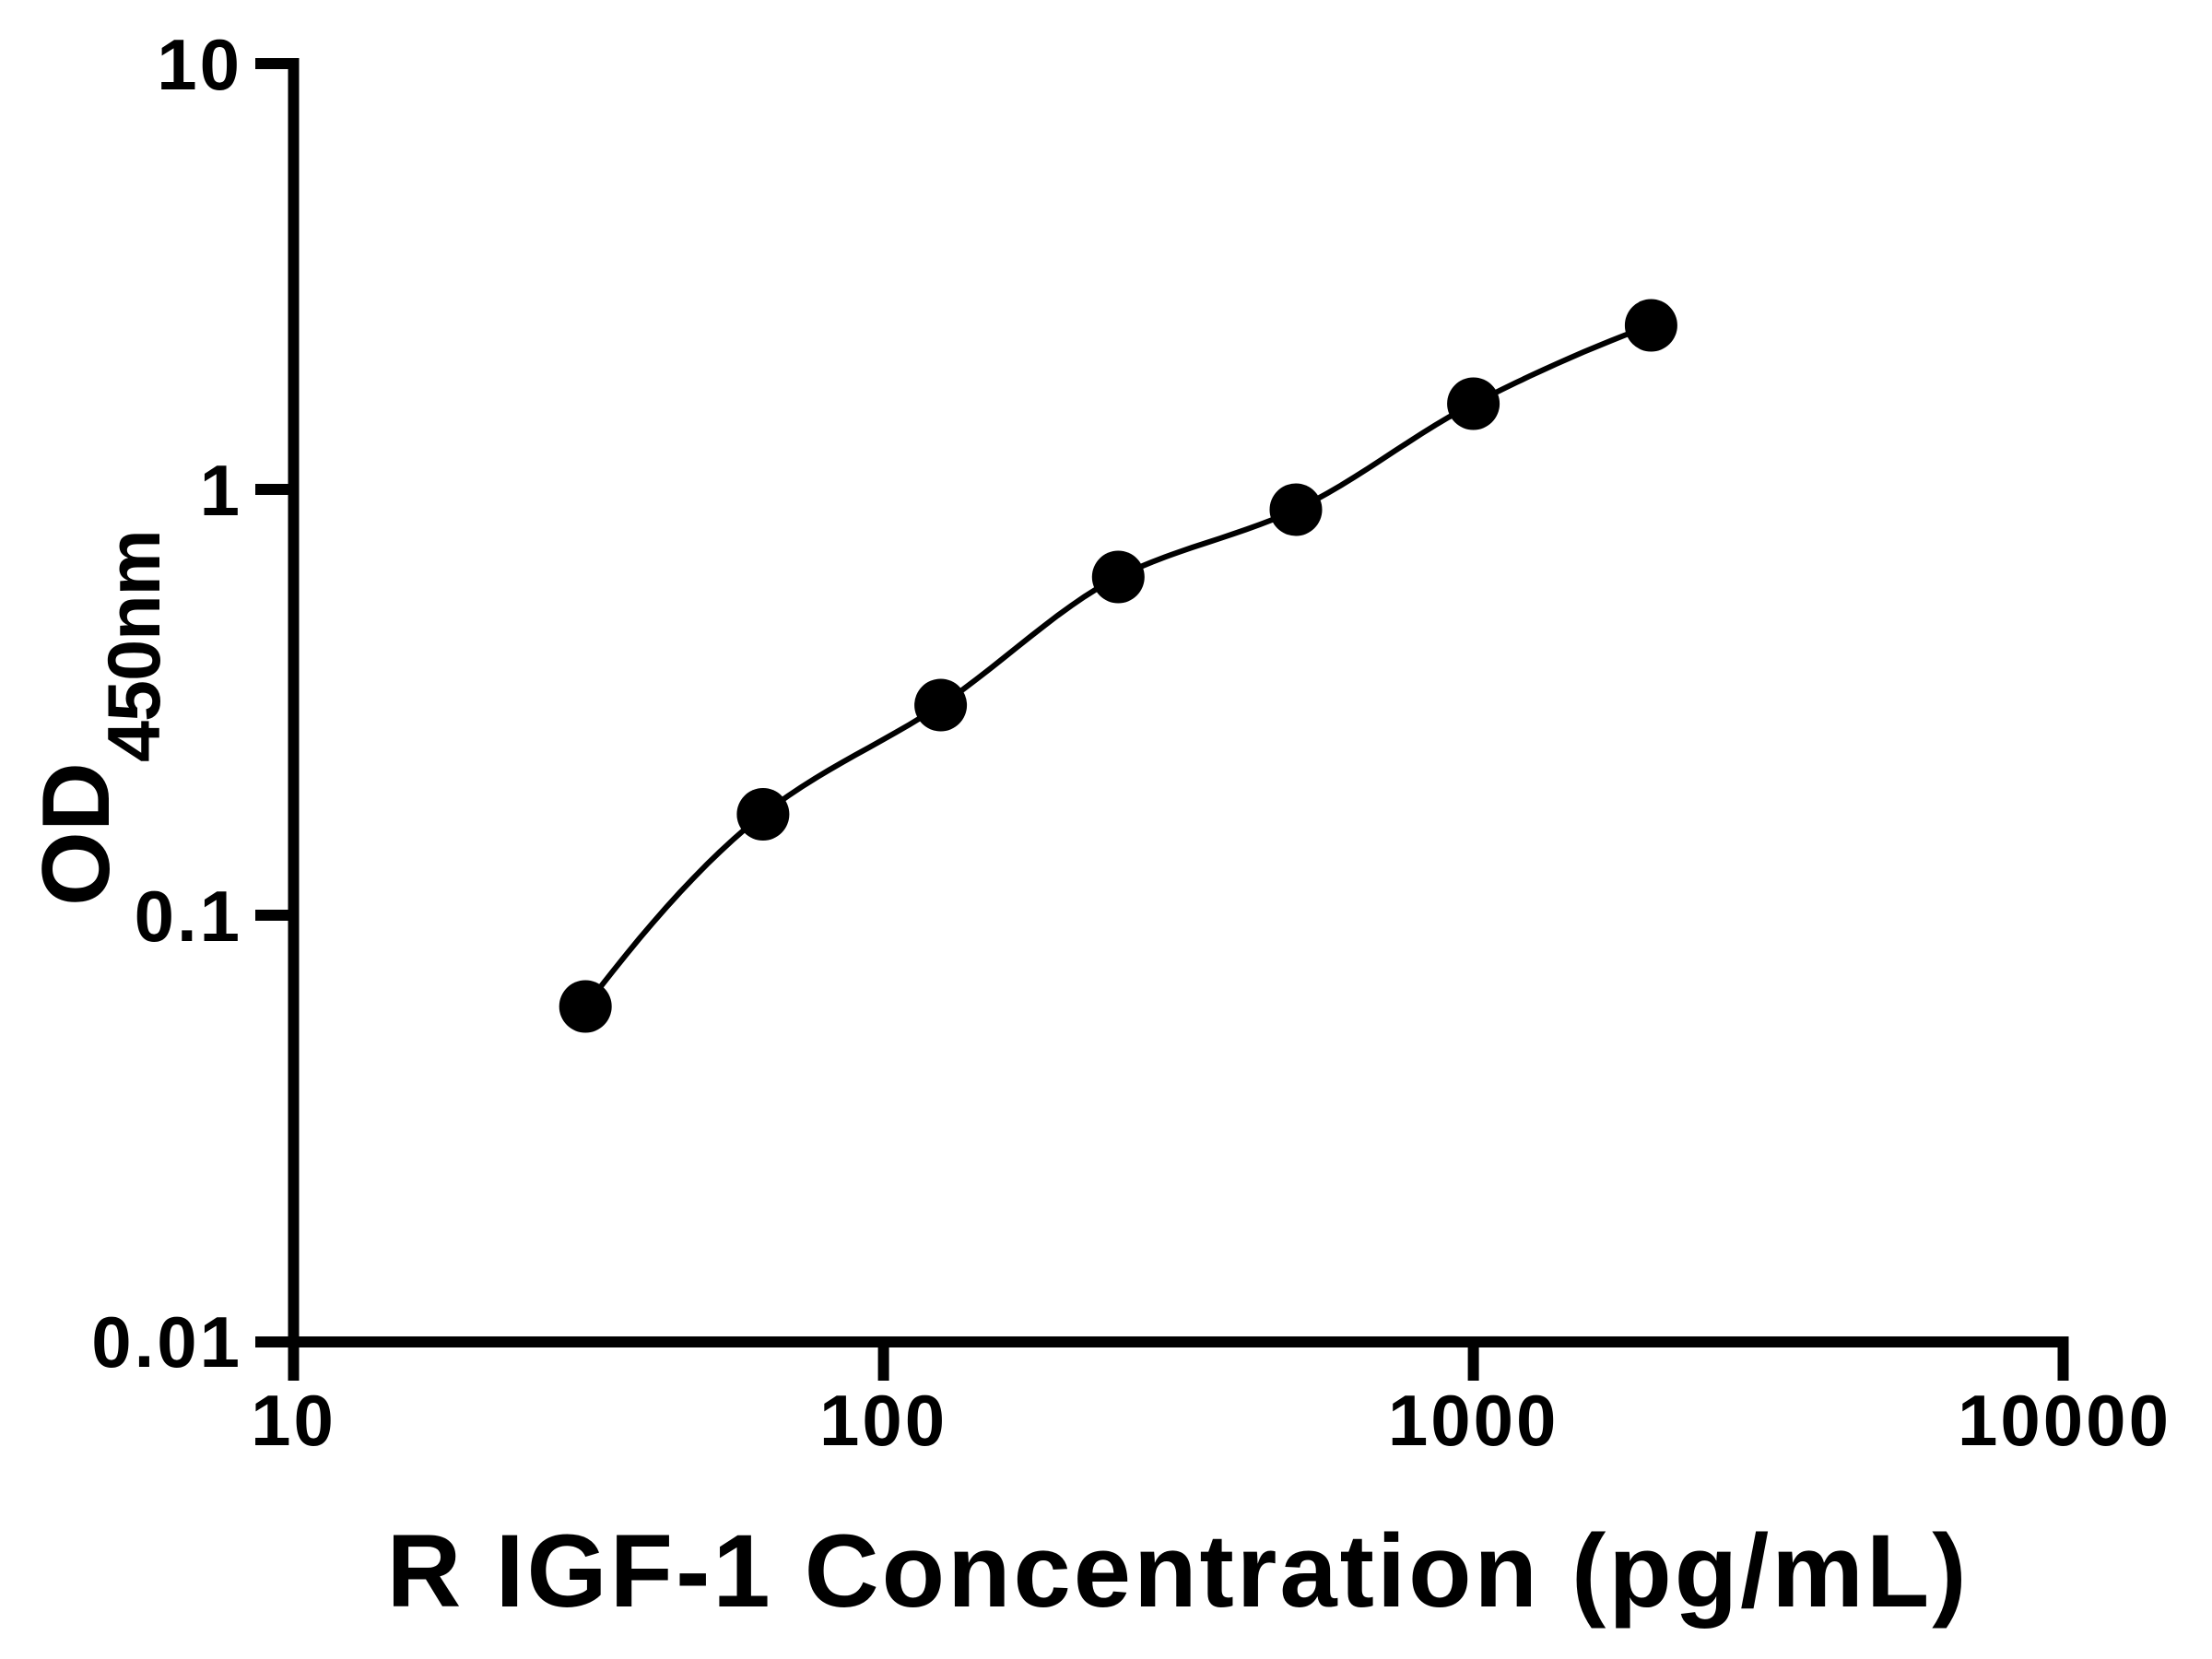 Image resolution: width=2212 pixels, height=1659 pixels. Describe the element at coordinates (1177, 1571) in the screenshot. I see `svg-text: R IGF-1 Concentration (pg/mL)` at that location.